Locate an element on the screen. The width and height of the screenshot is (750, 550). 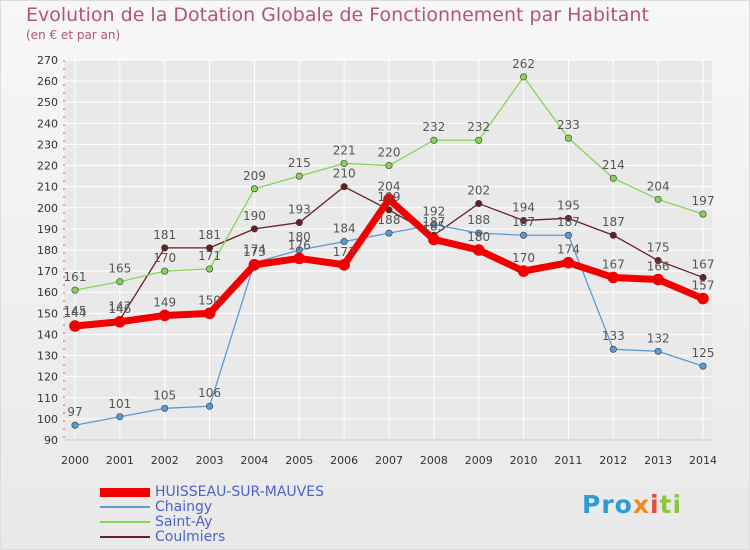
data-label-huisseau-sur-mauves: 167 is located at coordinates (613, 264).